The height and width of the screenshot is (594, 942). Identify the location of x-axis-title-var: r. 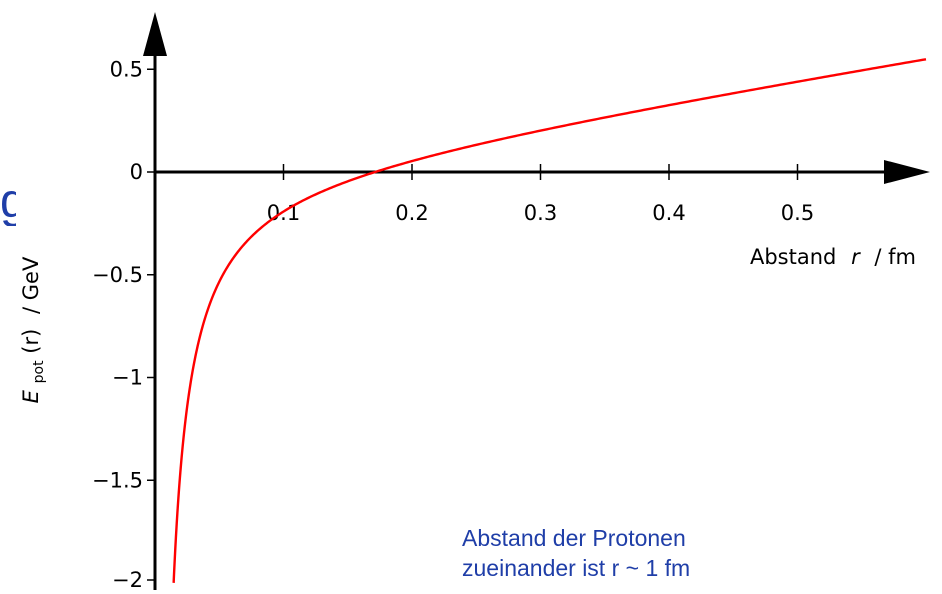
(856, 257).